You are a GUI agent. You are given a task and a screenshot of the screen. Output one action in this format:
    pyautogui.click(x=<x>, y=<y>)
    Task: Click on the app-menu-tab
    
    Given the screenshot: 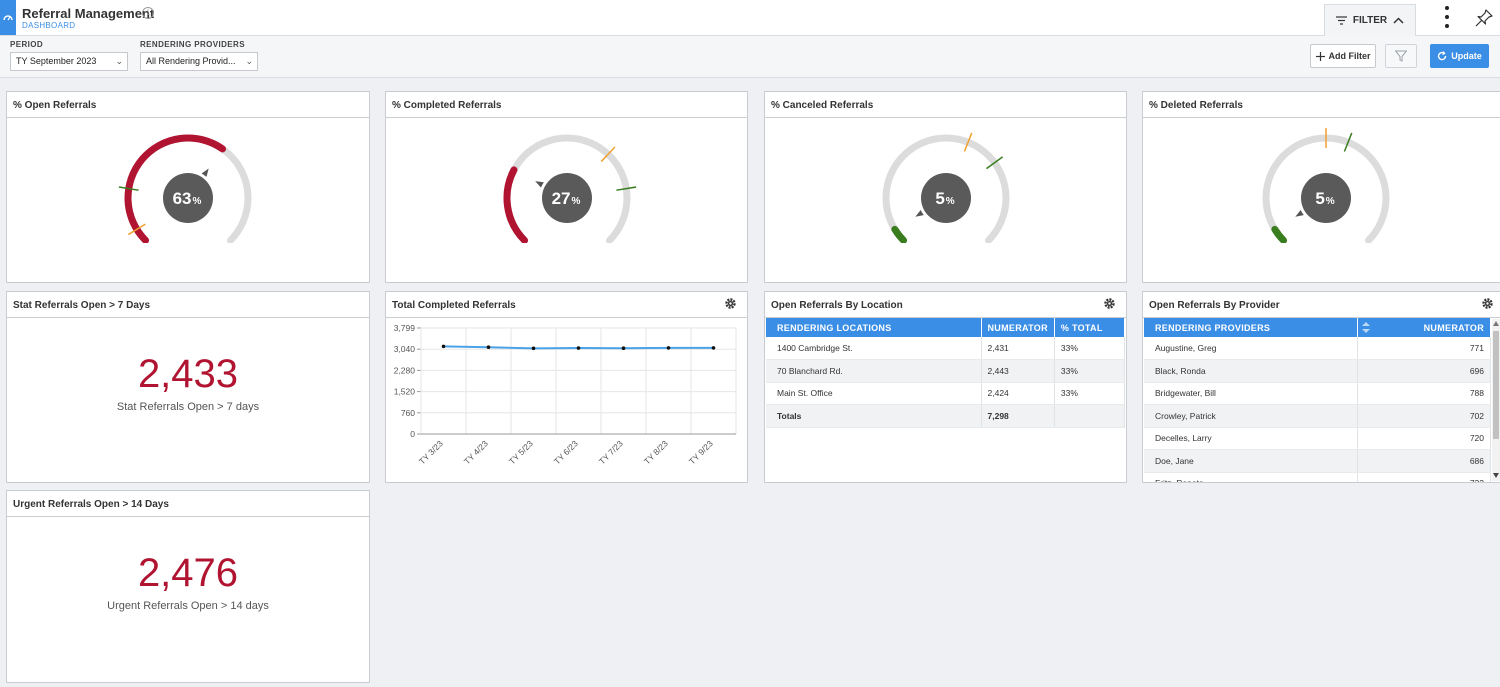 What is the action you would take?
    pyautogui.click(x=8, y=17)
    